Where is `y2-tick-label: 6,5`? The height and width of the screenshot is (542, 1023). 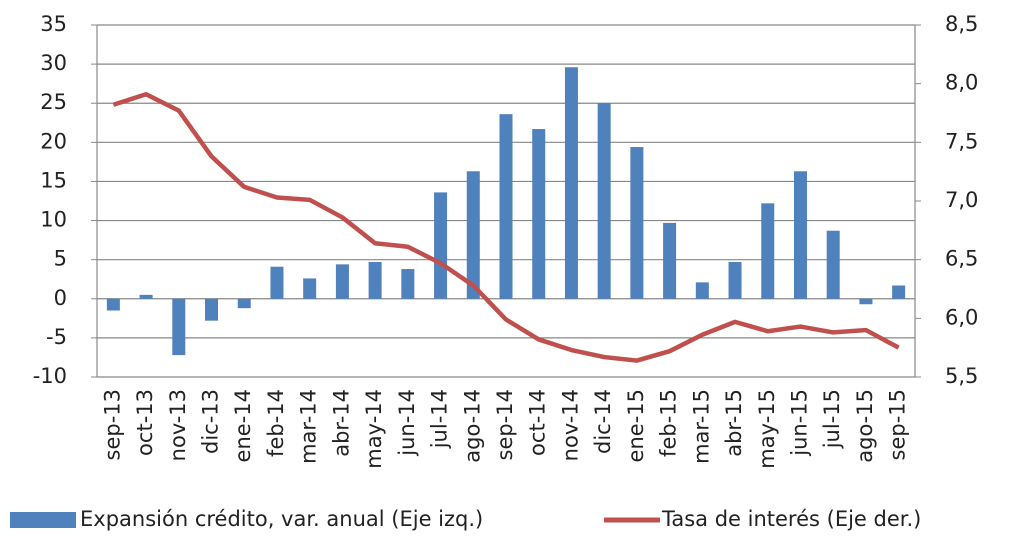
y2-tick-label: 6,5 is located at coordinates (961, 259).